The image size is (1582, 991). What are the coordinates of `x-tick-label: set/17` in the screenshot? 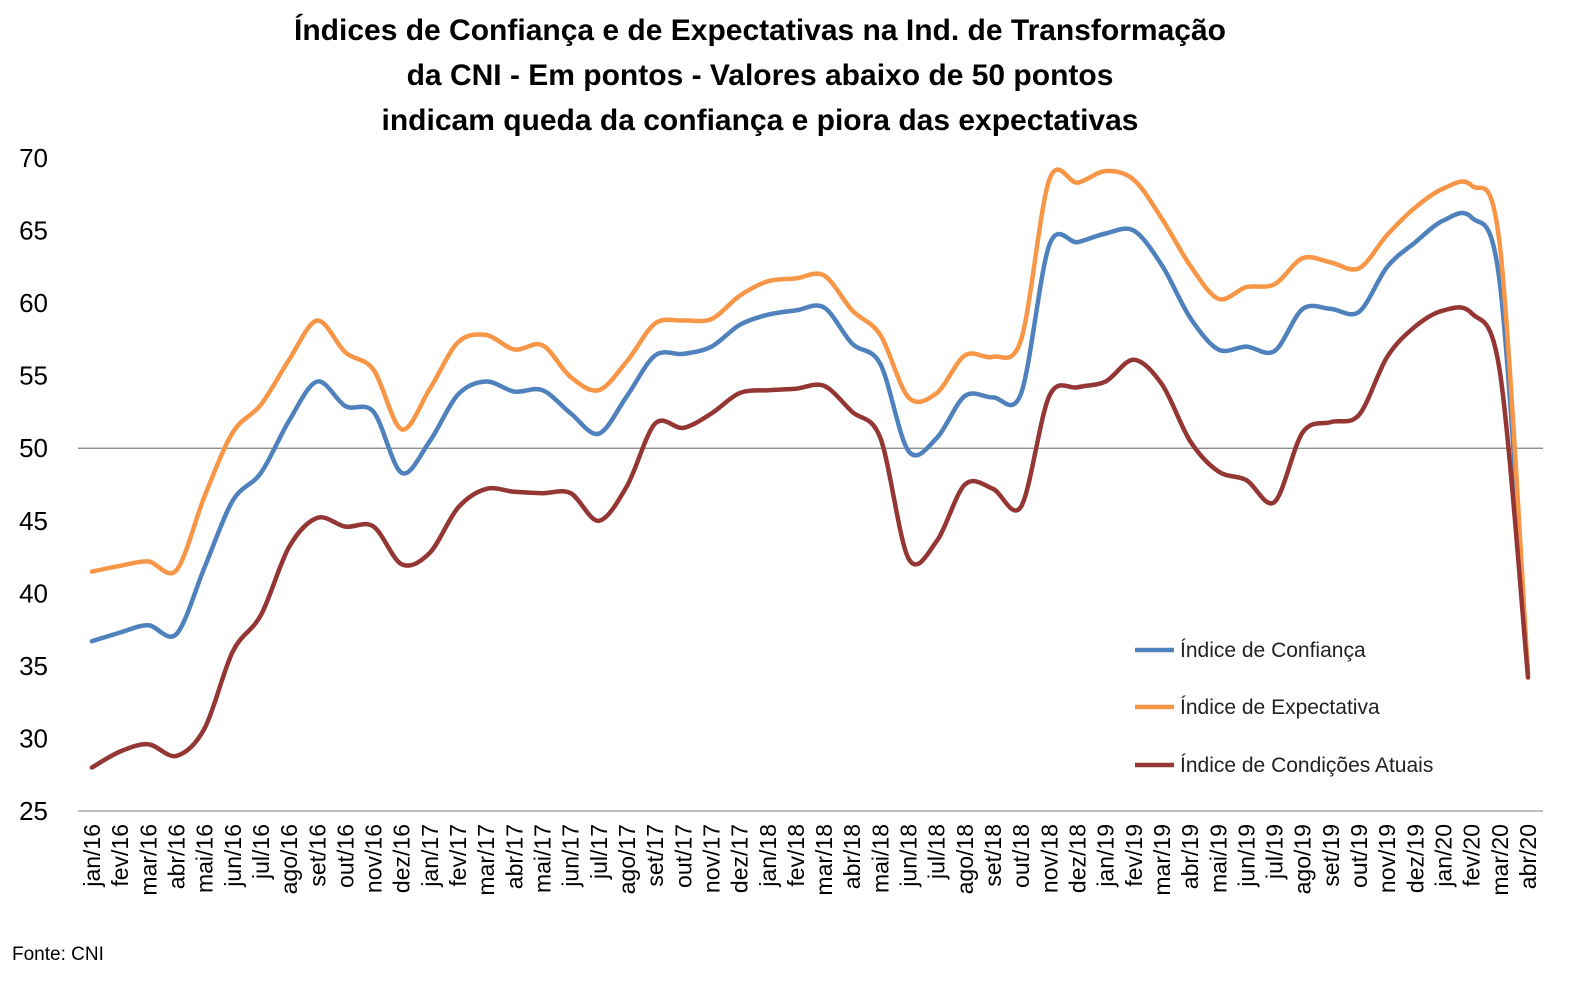 It's located at (655, 855).